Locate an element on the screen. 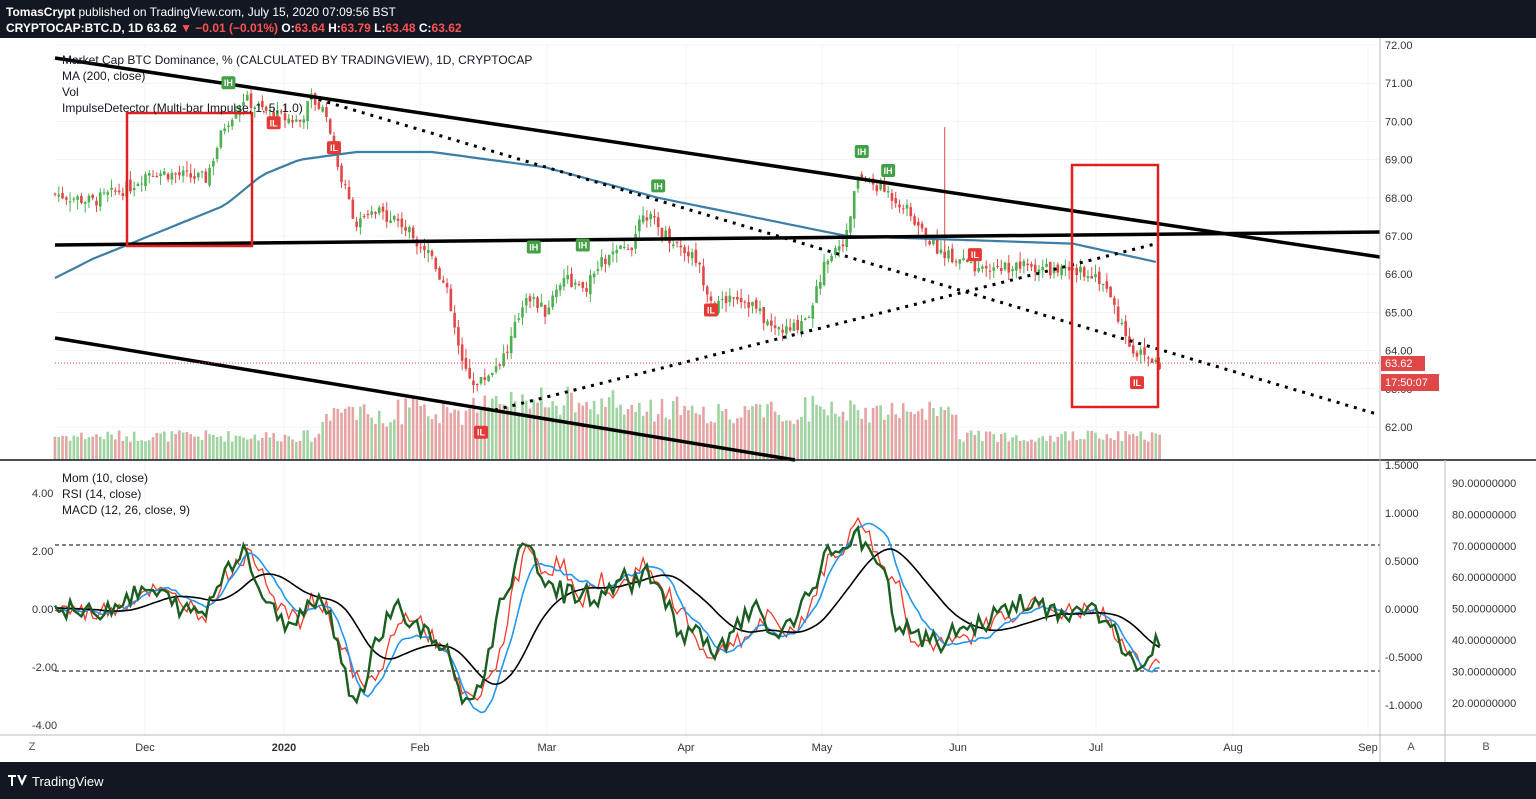  mom-tick-label: 2.00 is located at coordinates (42, 552).